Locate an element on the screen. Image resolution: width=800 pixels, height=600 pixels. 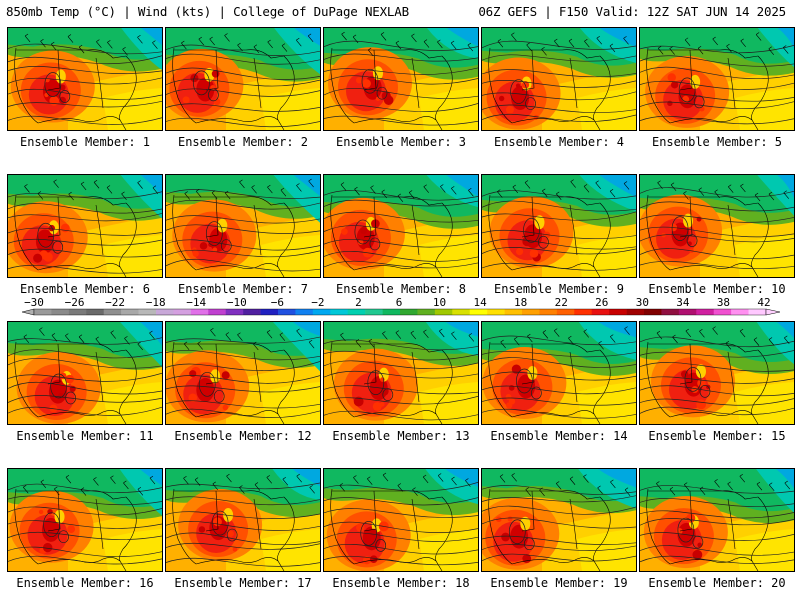
colorbar-tick-label: 10 is located at coordinates (439, 302).